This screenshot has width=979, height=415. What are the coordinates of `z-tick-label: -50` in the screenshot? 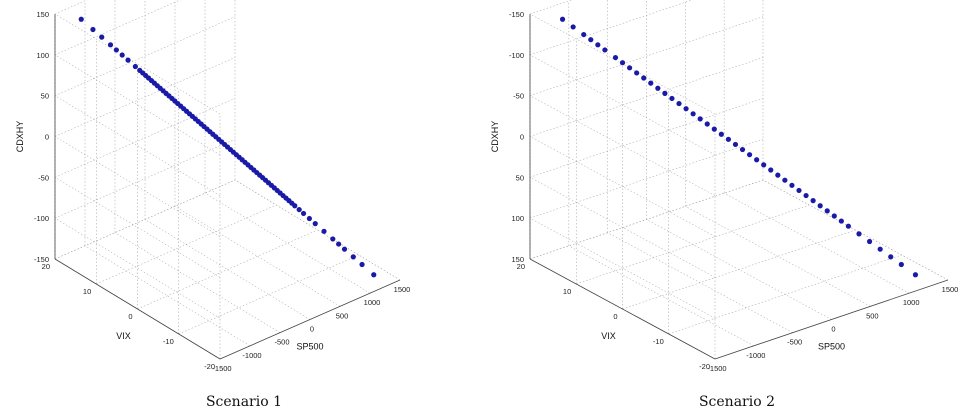 It's located at (43, 177).